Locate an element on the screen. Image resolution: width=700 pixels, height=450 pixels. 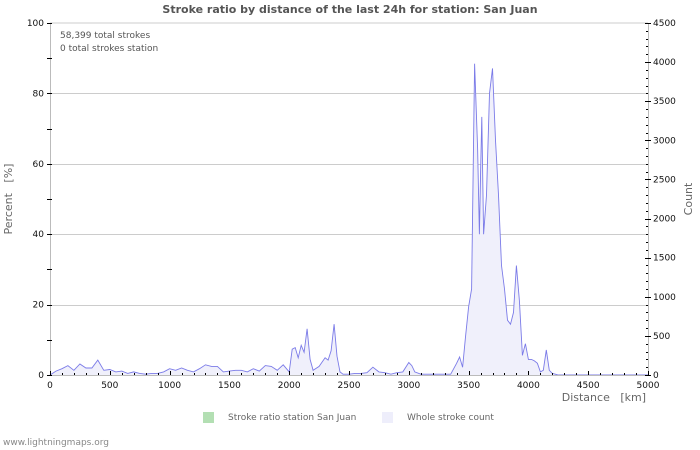
x-tick-label: 1000 is located at coordinates (169, 386).